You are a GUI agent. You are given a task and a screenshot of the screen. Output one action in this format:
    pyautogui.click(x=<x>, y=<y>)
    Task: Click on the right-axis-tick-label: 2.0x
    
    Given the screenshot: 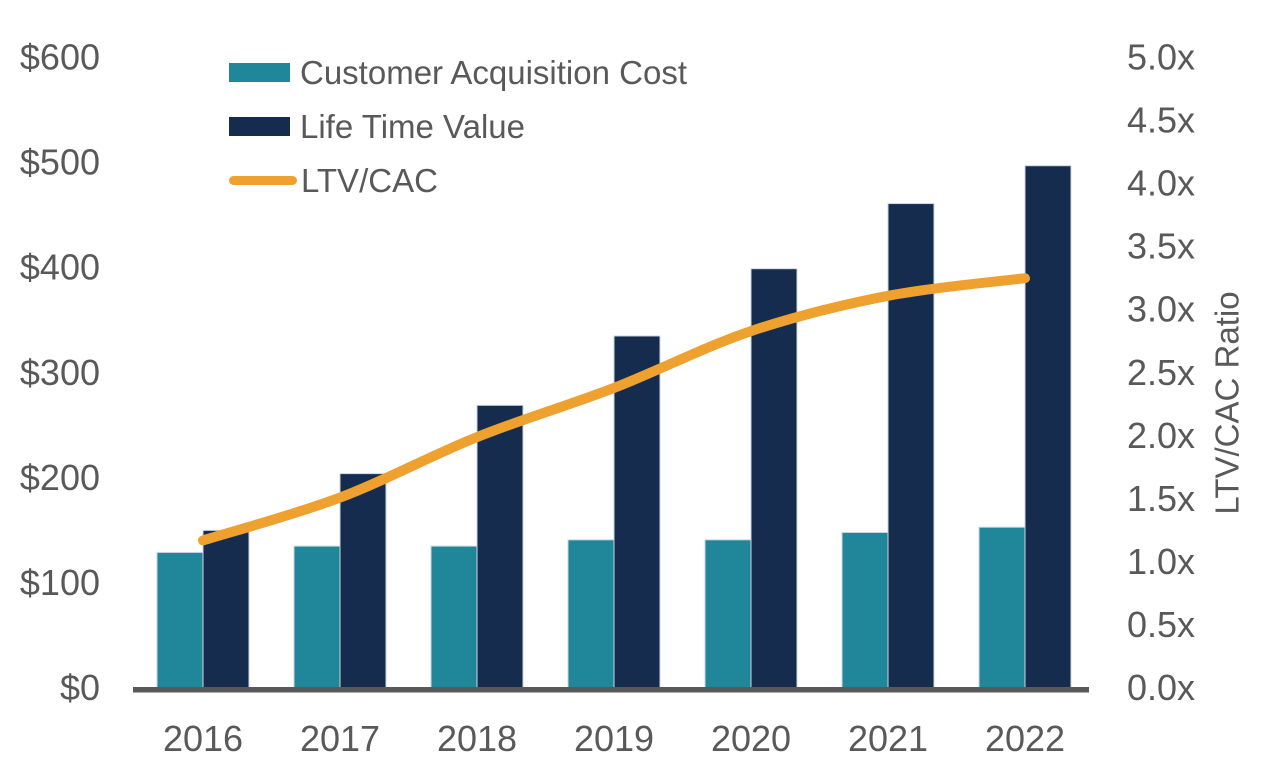 What is the action you would take?
    pyautogui.click(x=1161, y=435)
    